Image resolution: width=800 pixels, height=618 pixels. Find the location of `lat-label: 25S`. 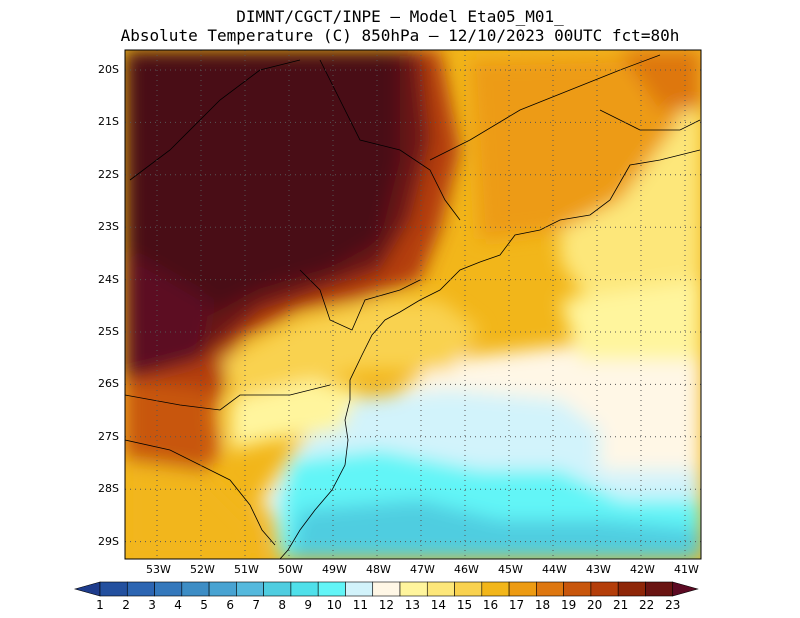

lat-label: 25S is located at coordinates (108, 331).